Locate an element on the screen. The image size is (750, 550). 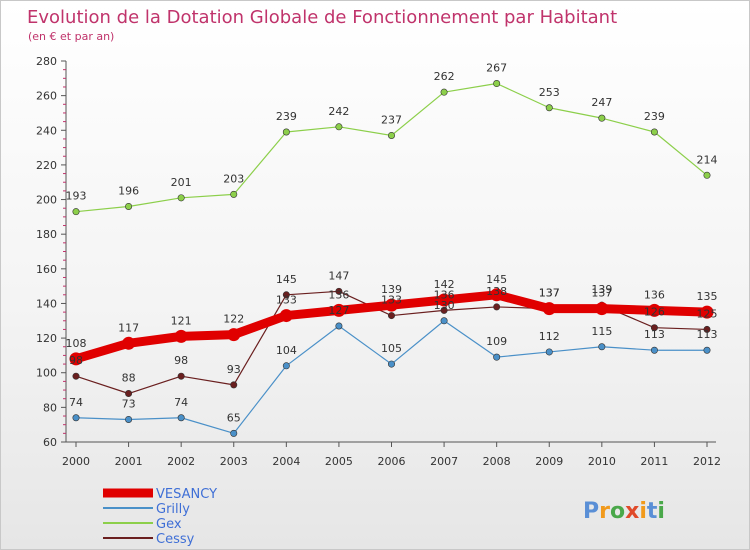
data-label-gex: 242 is located at coordinates (338, 111).